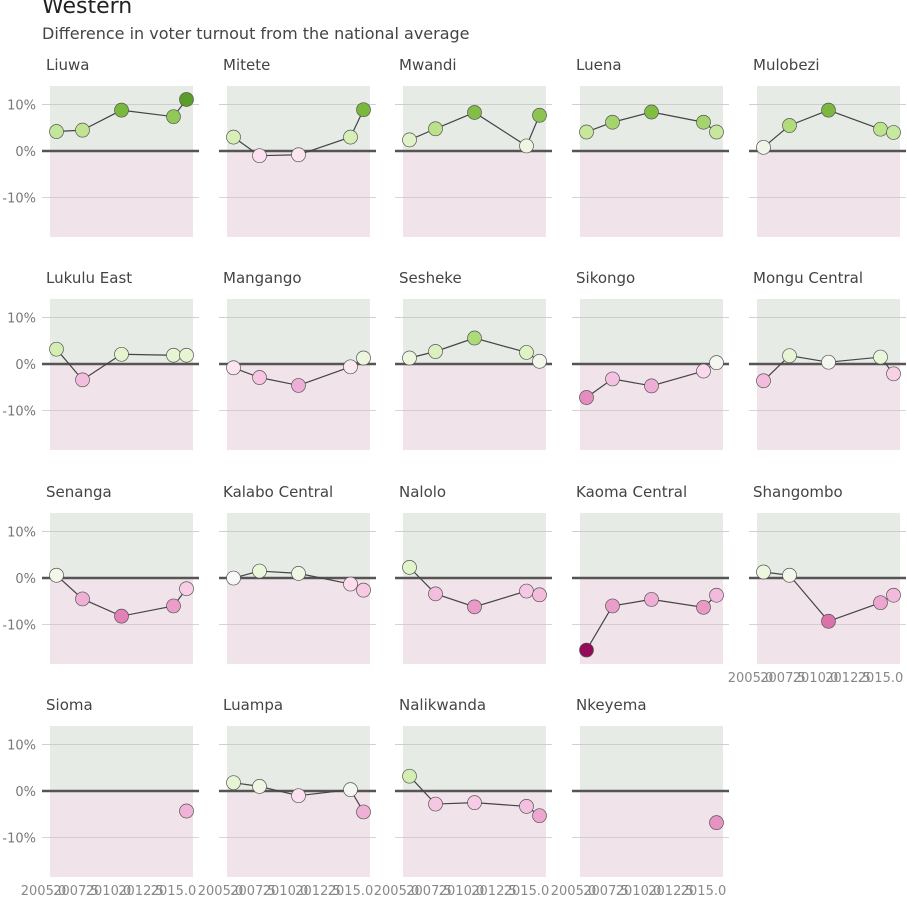  What do you see at coordinates (651, 332) in the screenshot?
I see `positive-band-sikongo` at bounding box center [651, 332].